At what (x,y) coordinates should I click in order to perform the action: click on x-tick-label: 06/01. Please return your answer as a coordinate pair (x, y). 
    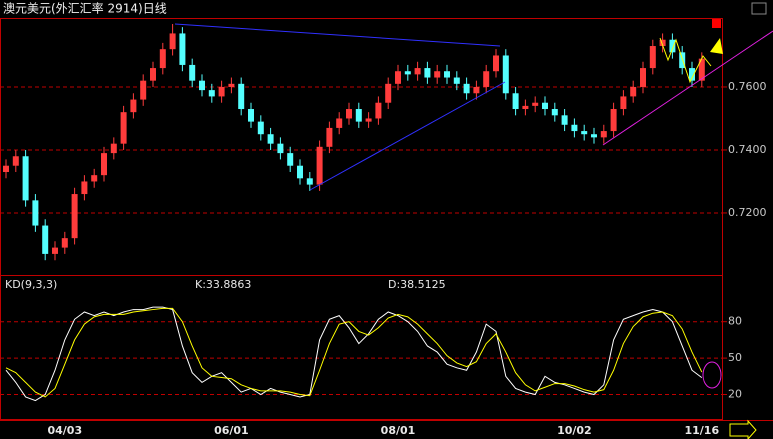
    Looking at the image, I should click on (231, 430).